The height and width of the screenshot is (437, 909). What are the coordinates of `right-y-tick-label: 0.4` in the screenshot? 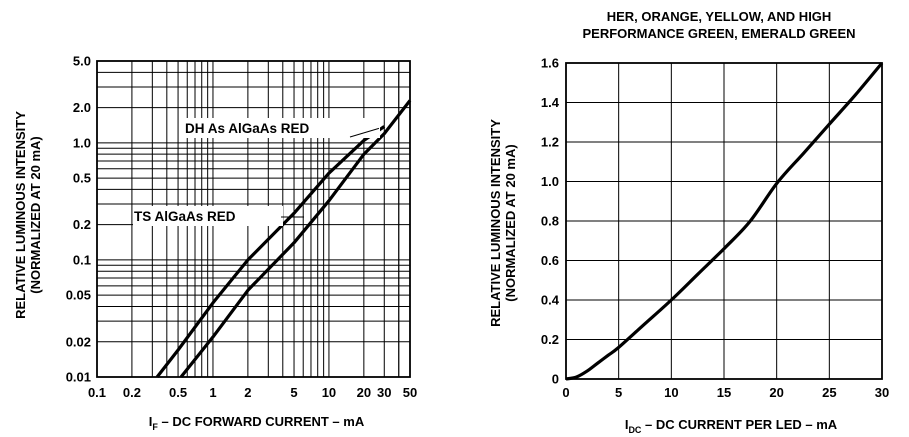 It's located at (550, 300).